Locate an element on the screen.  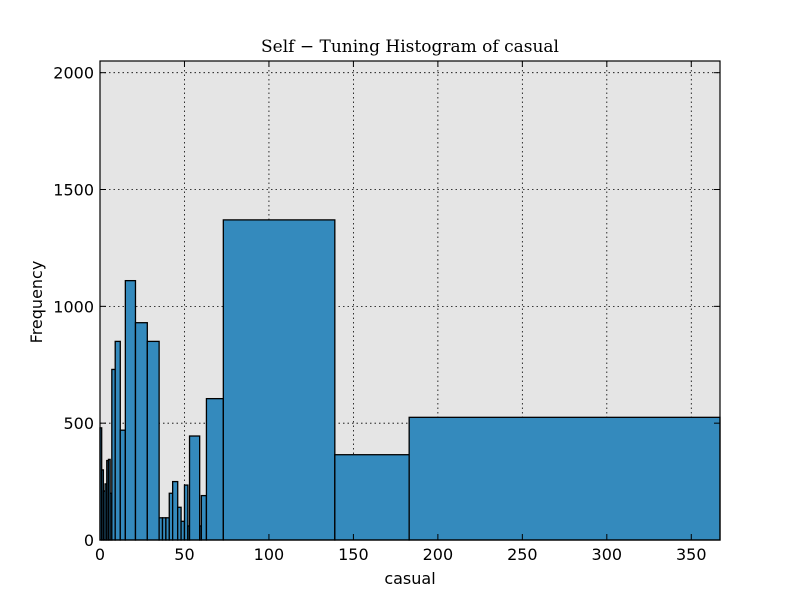
x-axis-label: casual is located at coordinates (409, 578).